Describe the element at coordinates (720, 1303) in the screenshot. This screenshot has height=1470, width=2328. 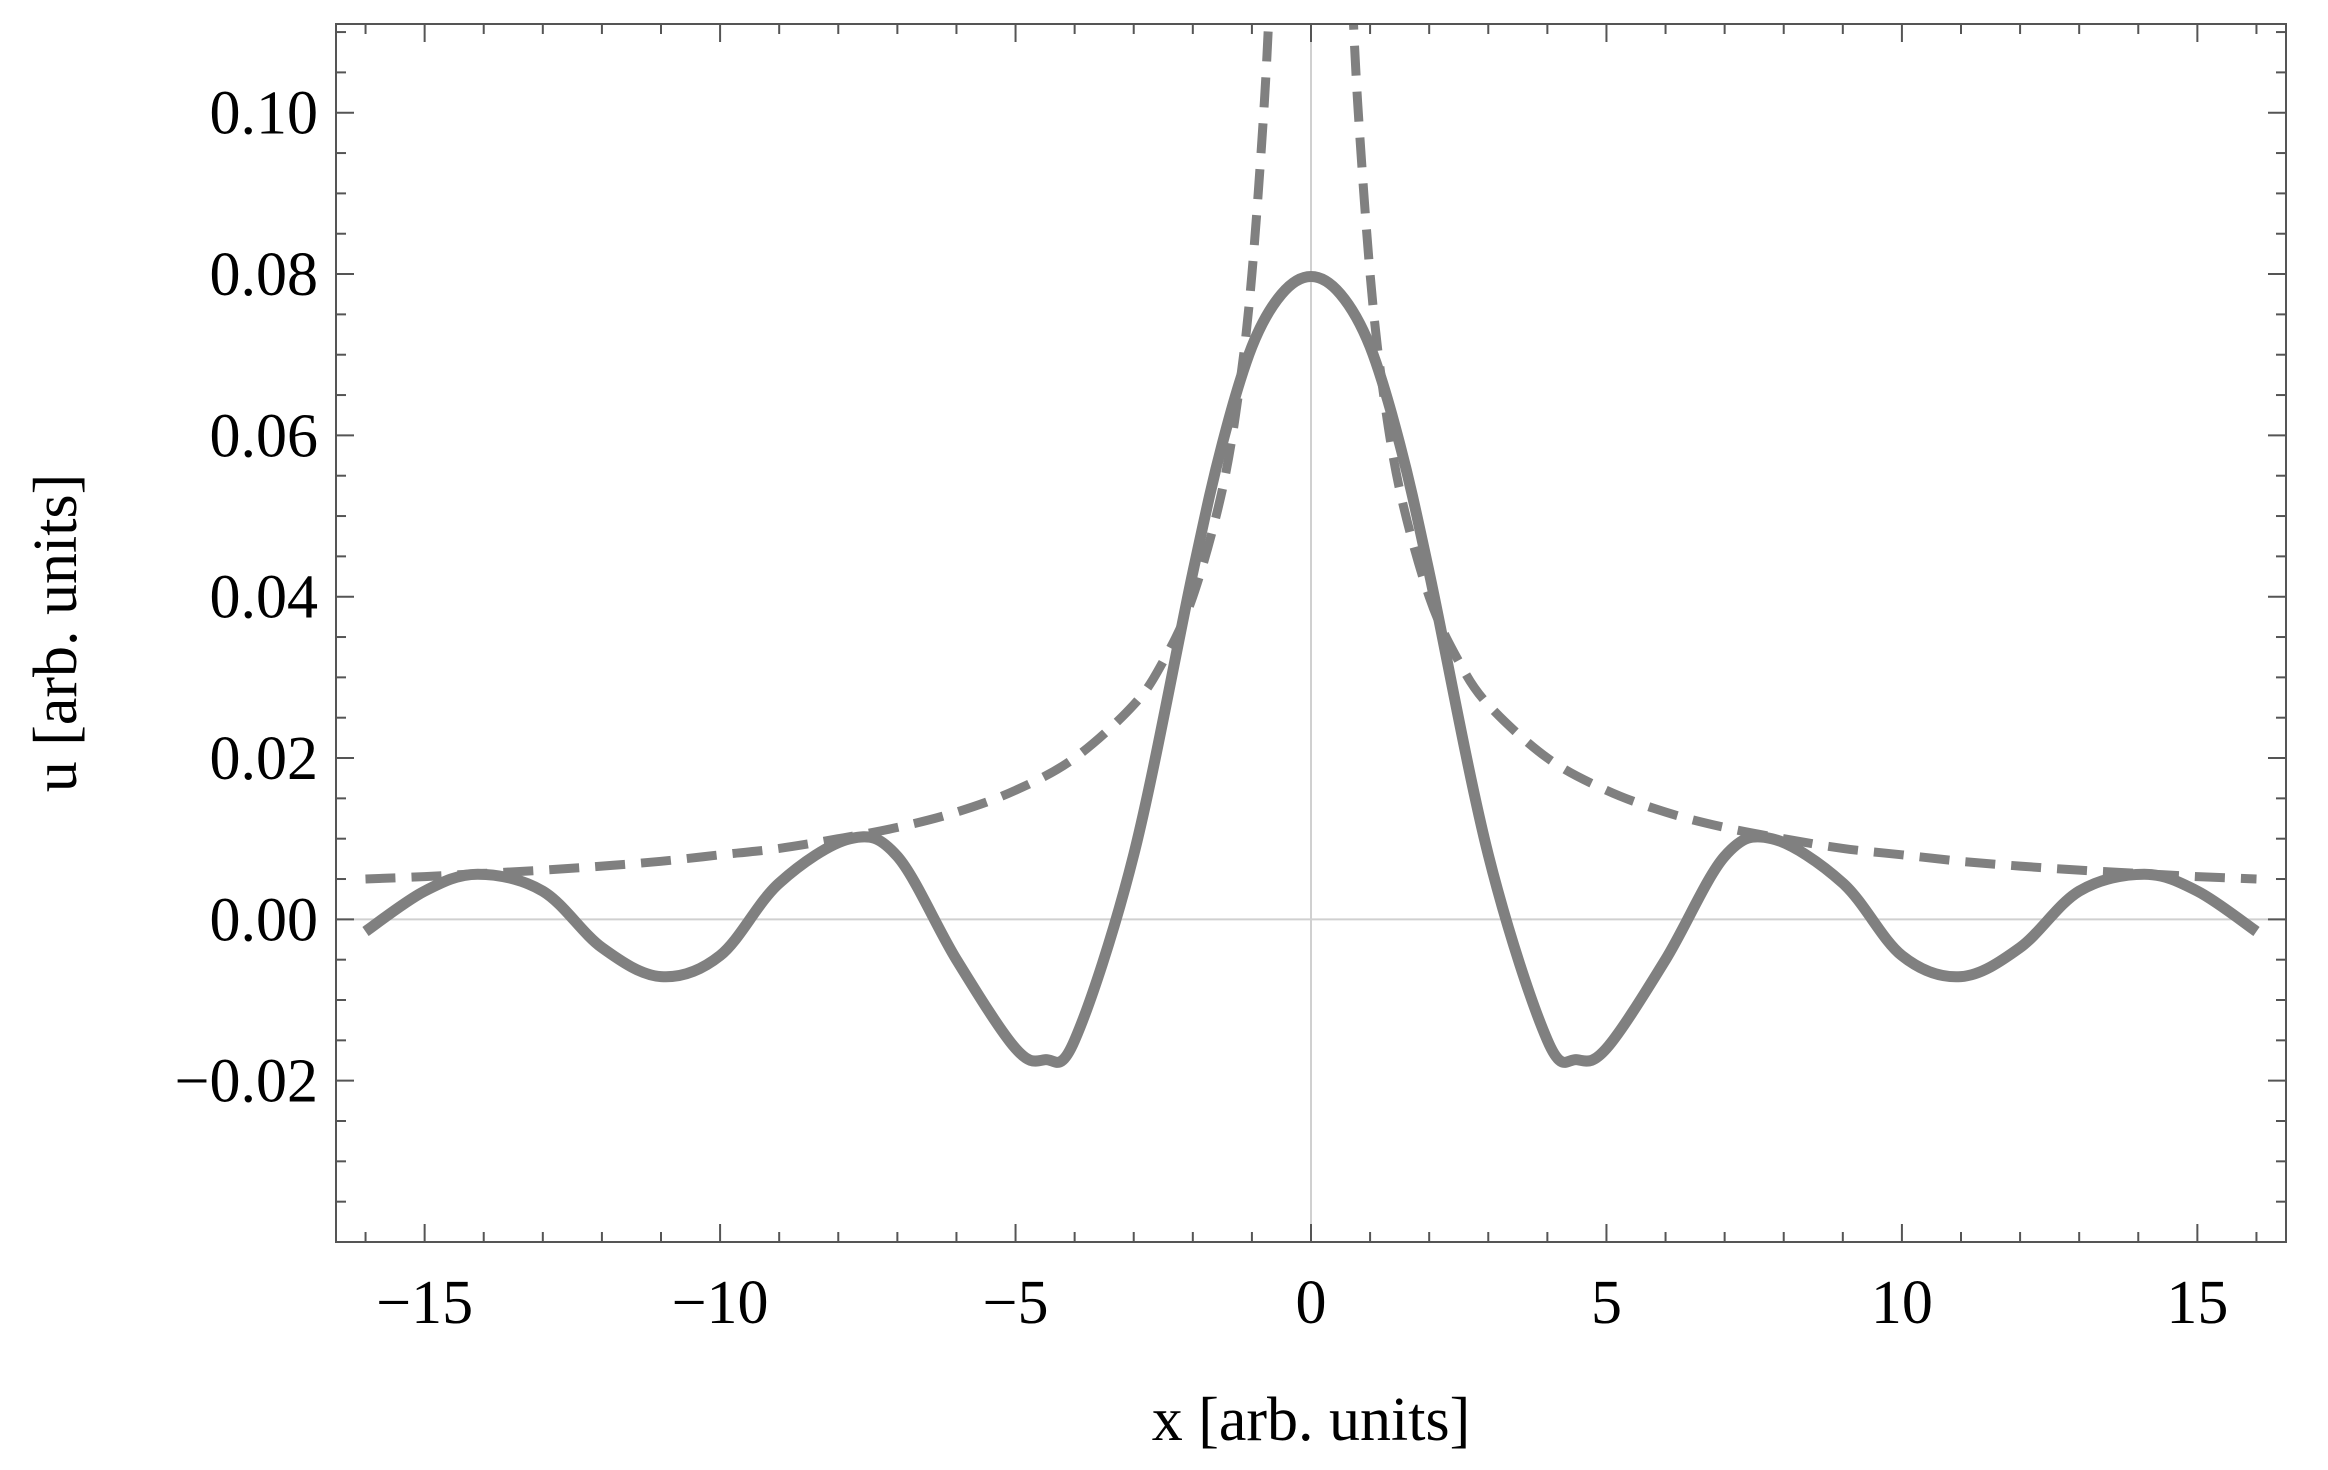
I see `x-tick-label: −10` at that location.